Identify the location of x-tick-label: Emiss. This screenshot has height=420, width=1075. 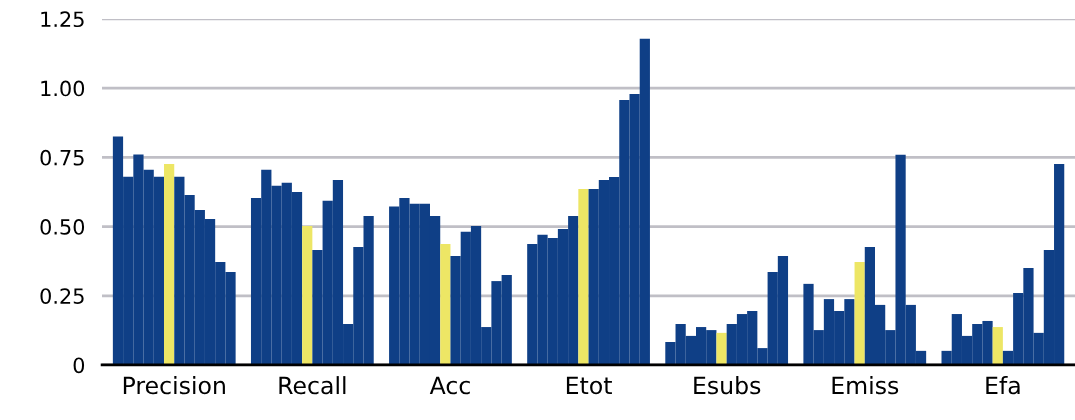
(865, 385).